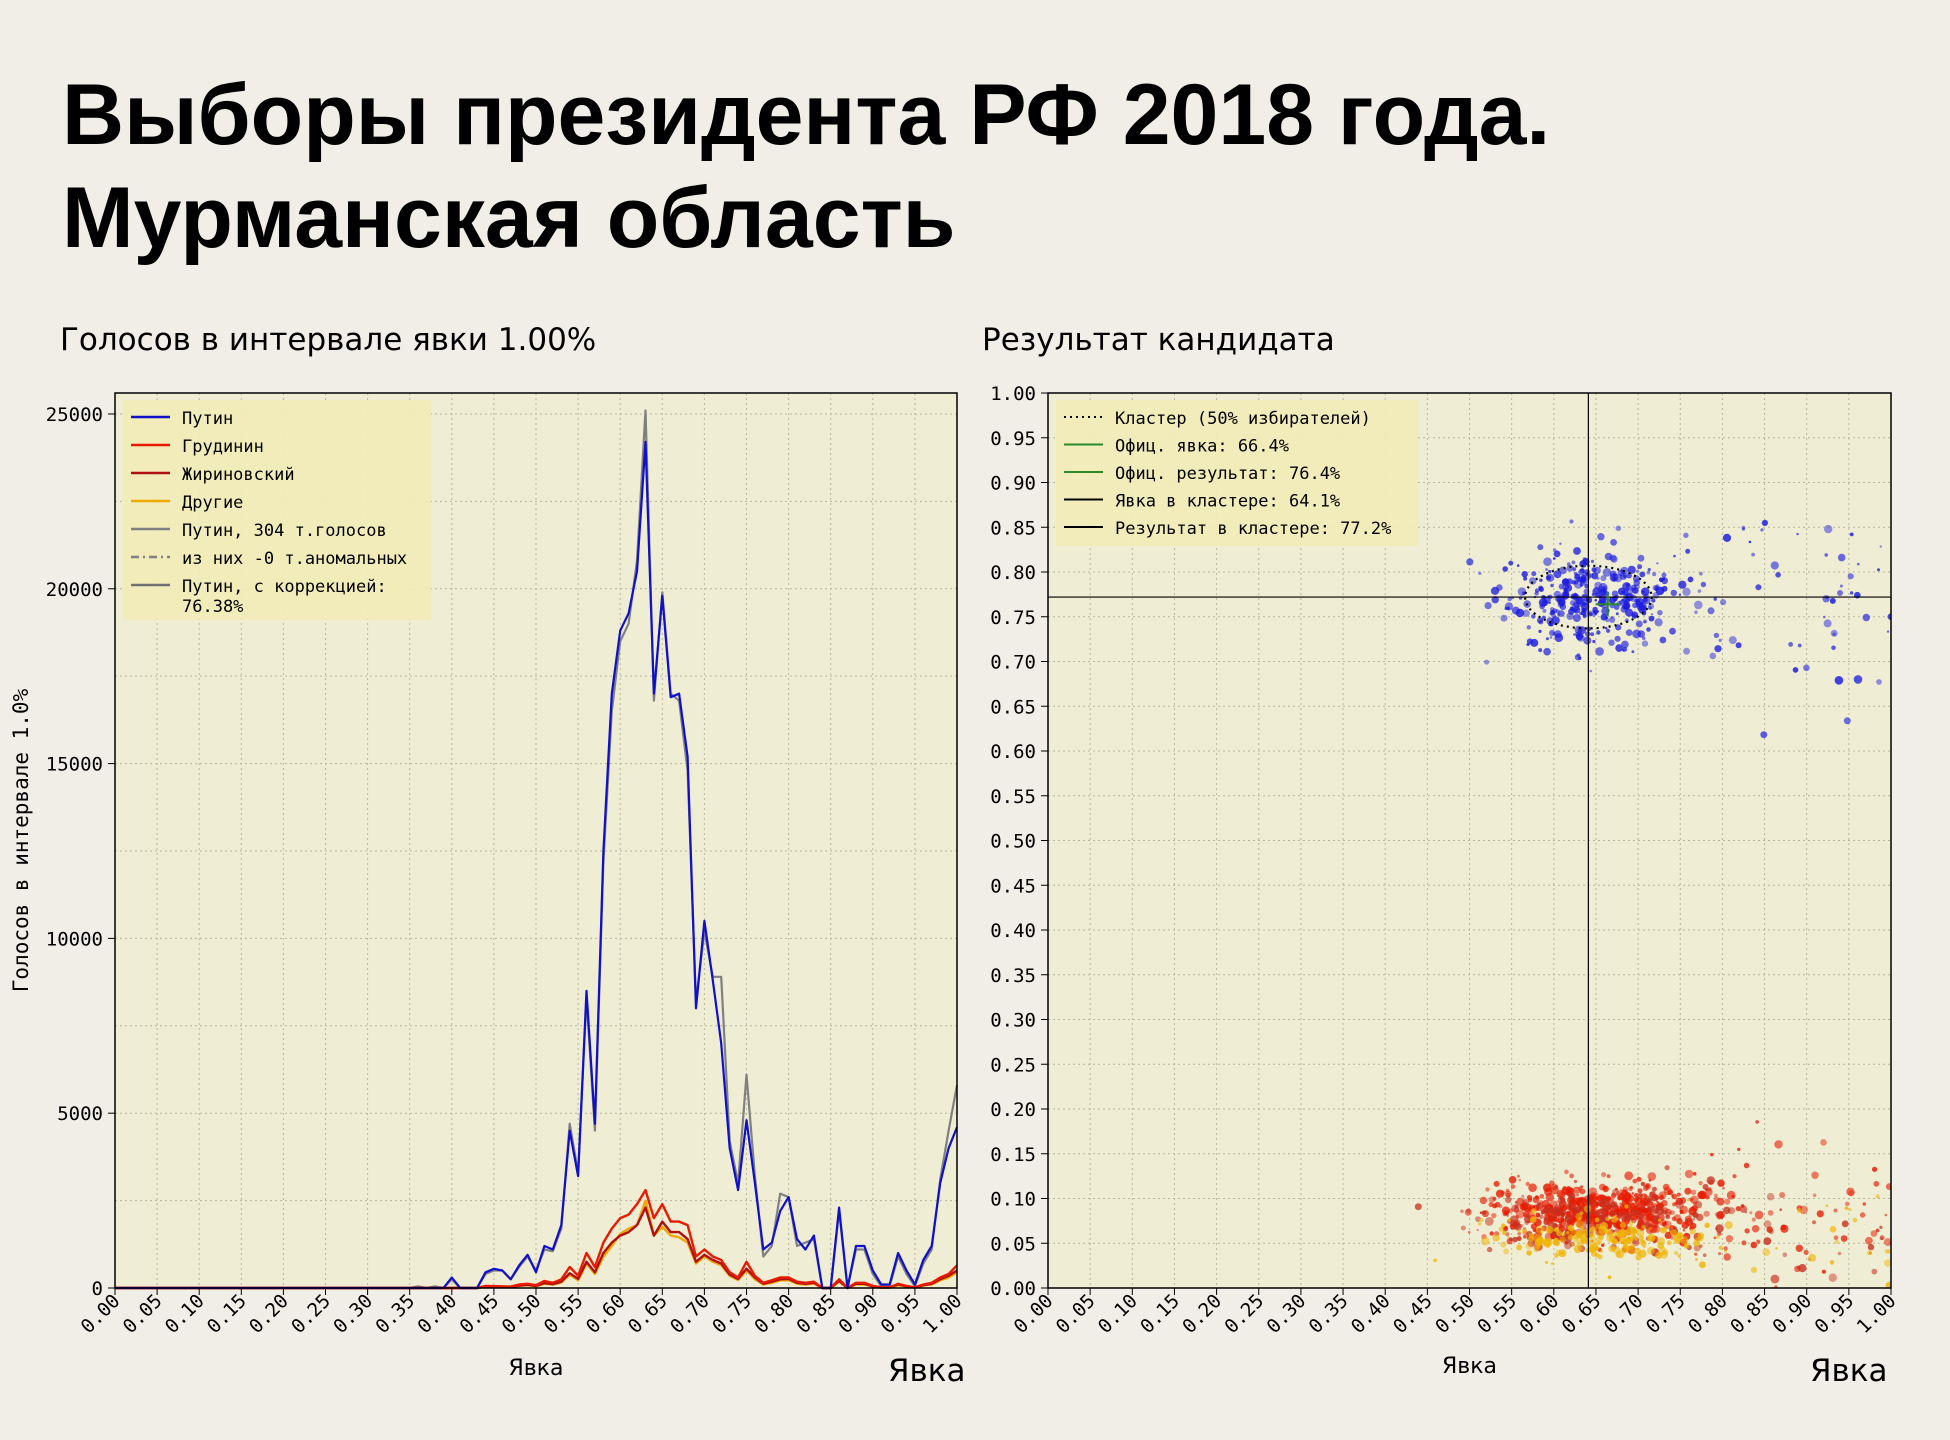  I want to click on right-big-xlabel: Явка, so click(1849, 1371).